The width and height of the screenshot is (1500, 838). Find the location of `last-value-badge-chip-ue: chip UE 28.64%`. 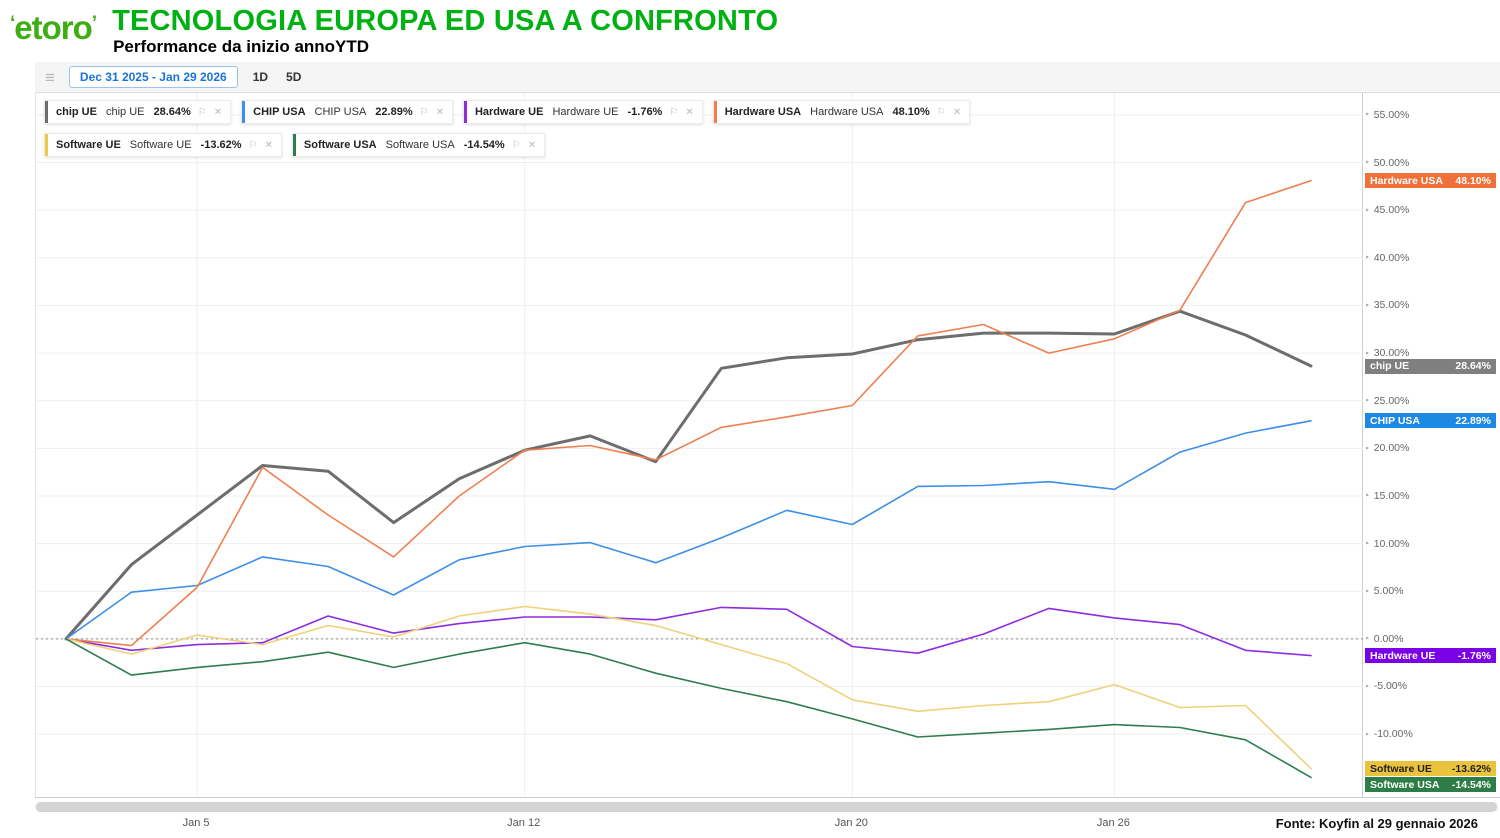

last-value-badge-chip-ue: chip UE 28.64% is located at coordinates (1430, 366).